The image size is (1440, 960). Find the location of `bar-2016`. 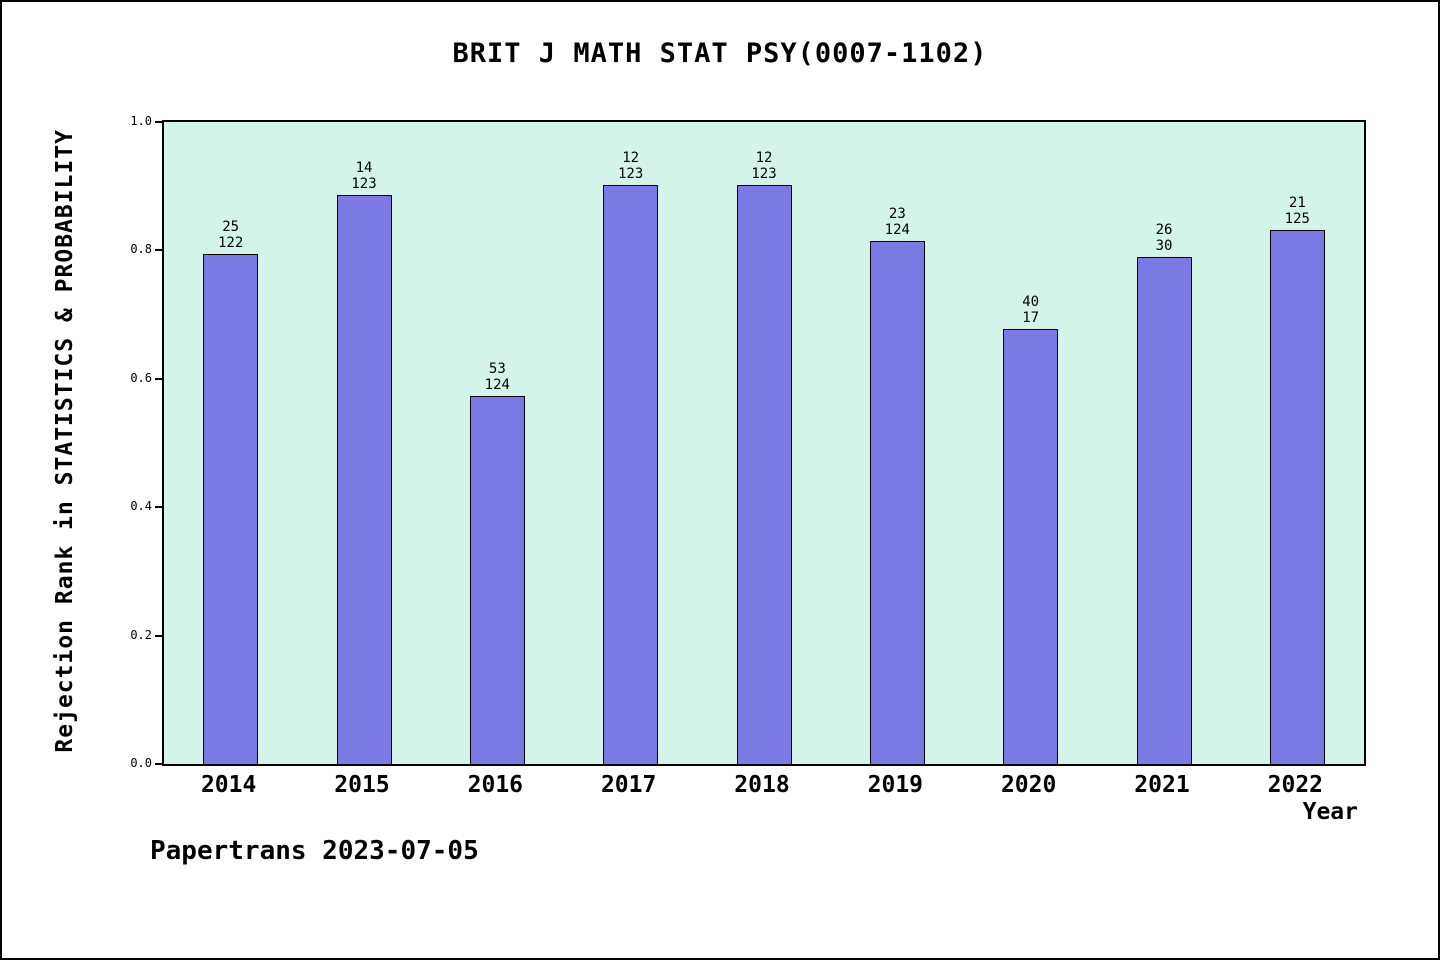

bar-2016 is located at coordinates (497, 580).